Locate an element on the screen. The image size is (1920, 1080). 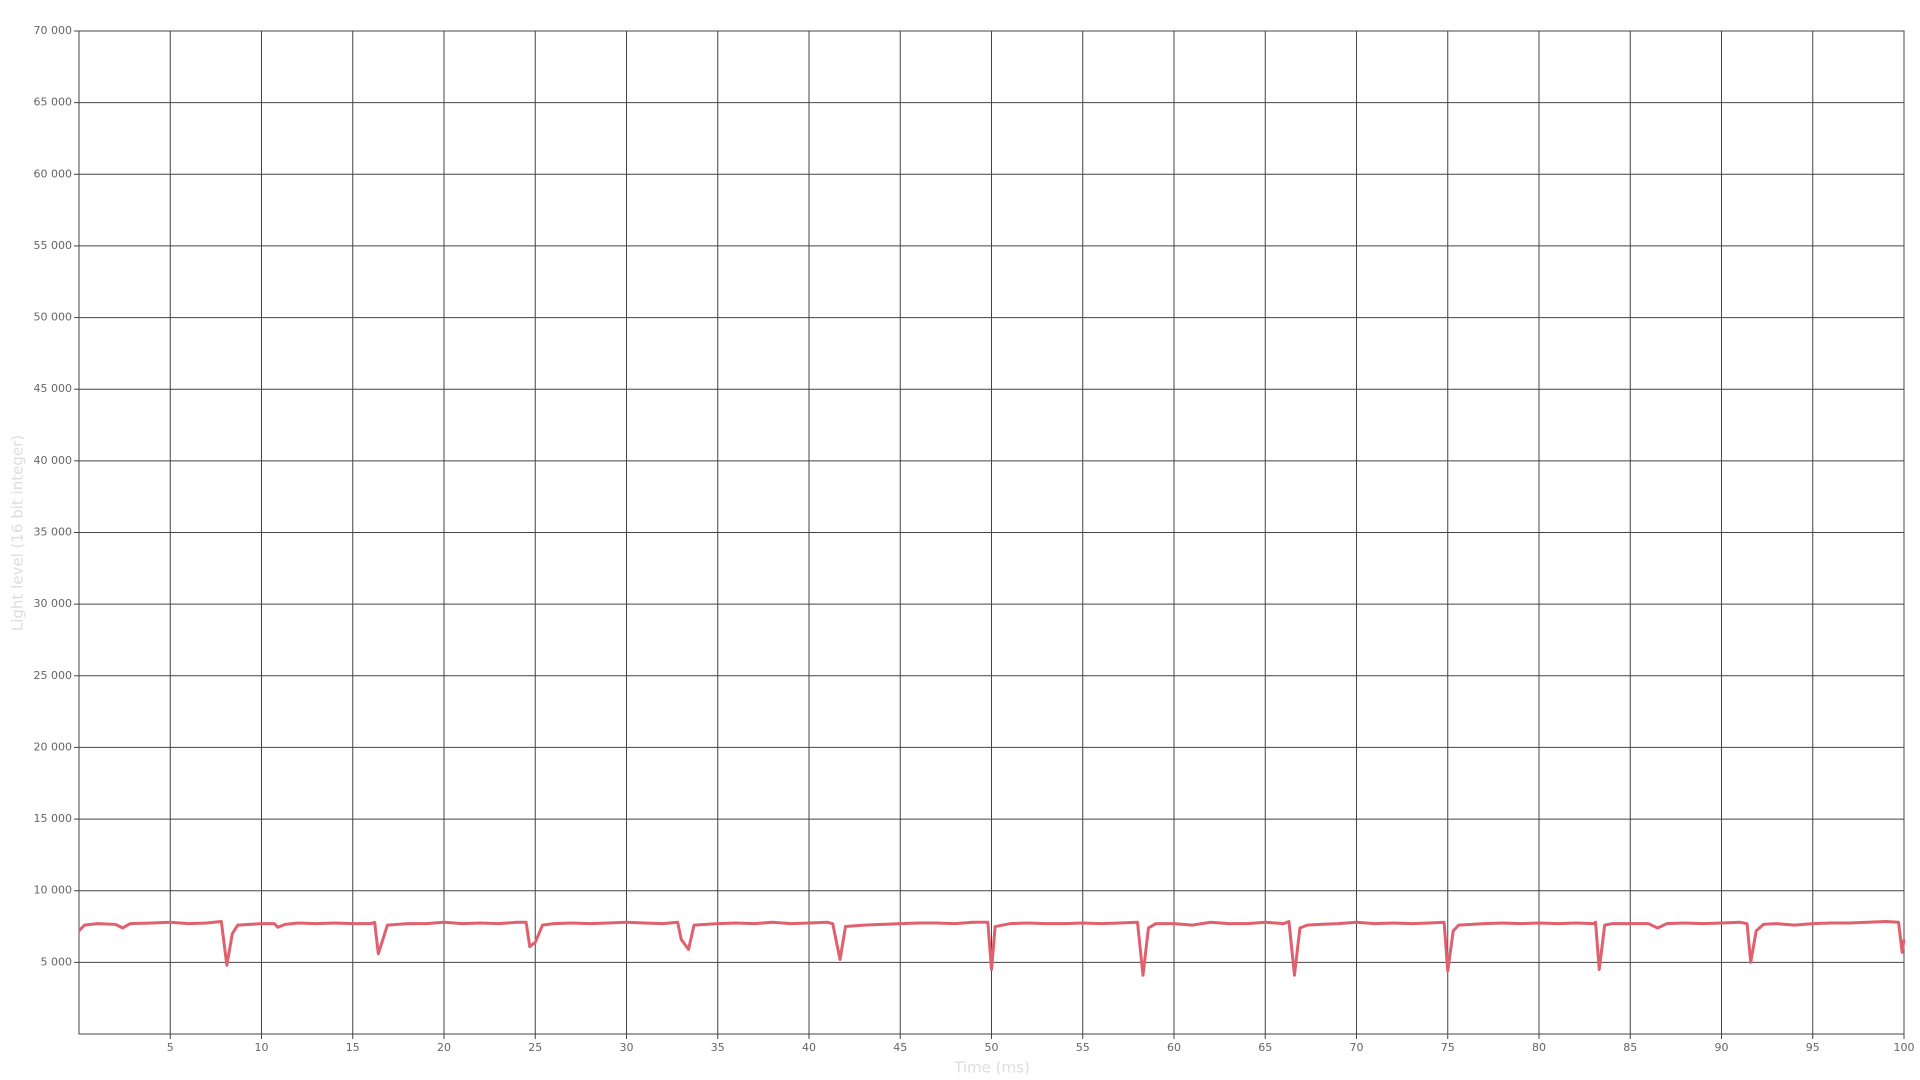
x-tick-label: 70 is located at coordinates (1357, 1047).